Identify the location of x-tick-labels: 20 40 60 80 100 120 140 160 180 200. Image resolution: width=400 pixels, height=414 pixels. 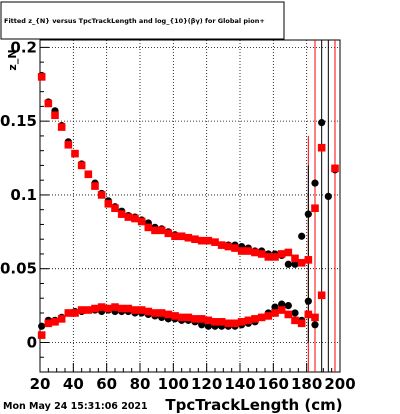
(193, 384).